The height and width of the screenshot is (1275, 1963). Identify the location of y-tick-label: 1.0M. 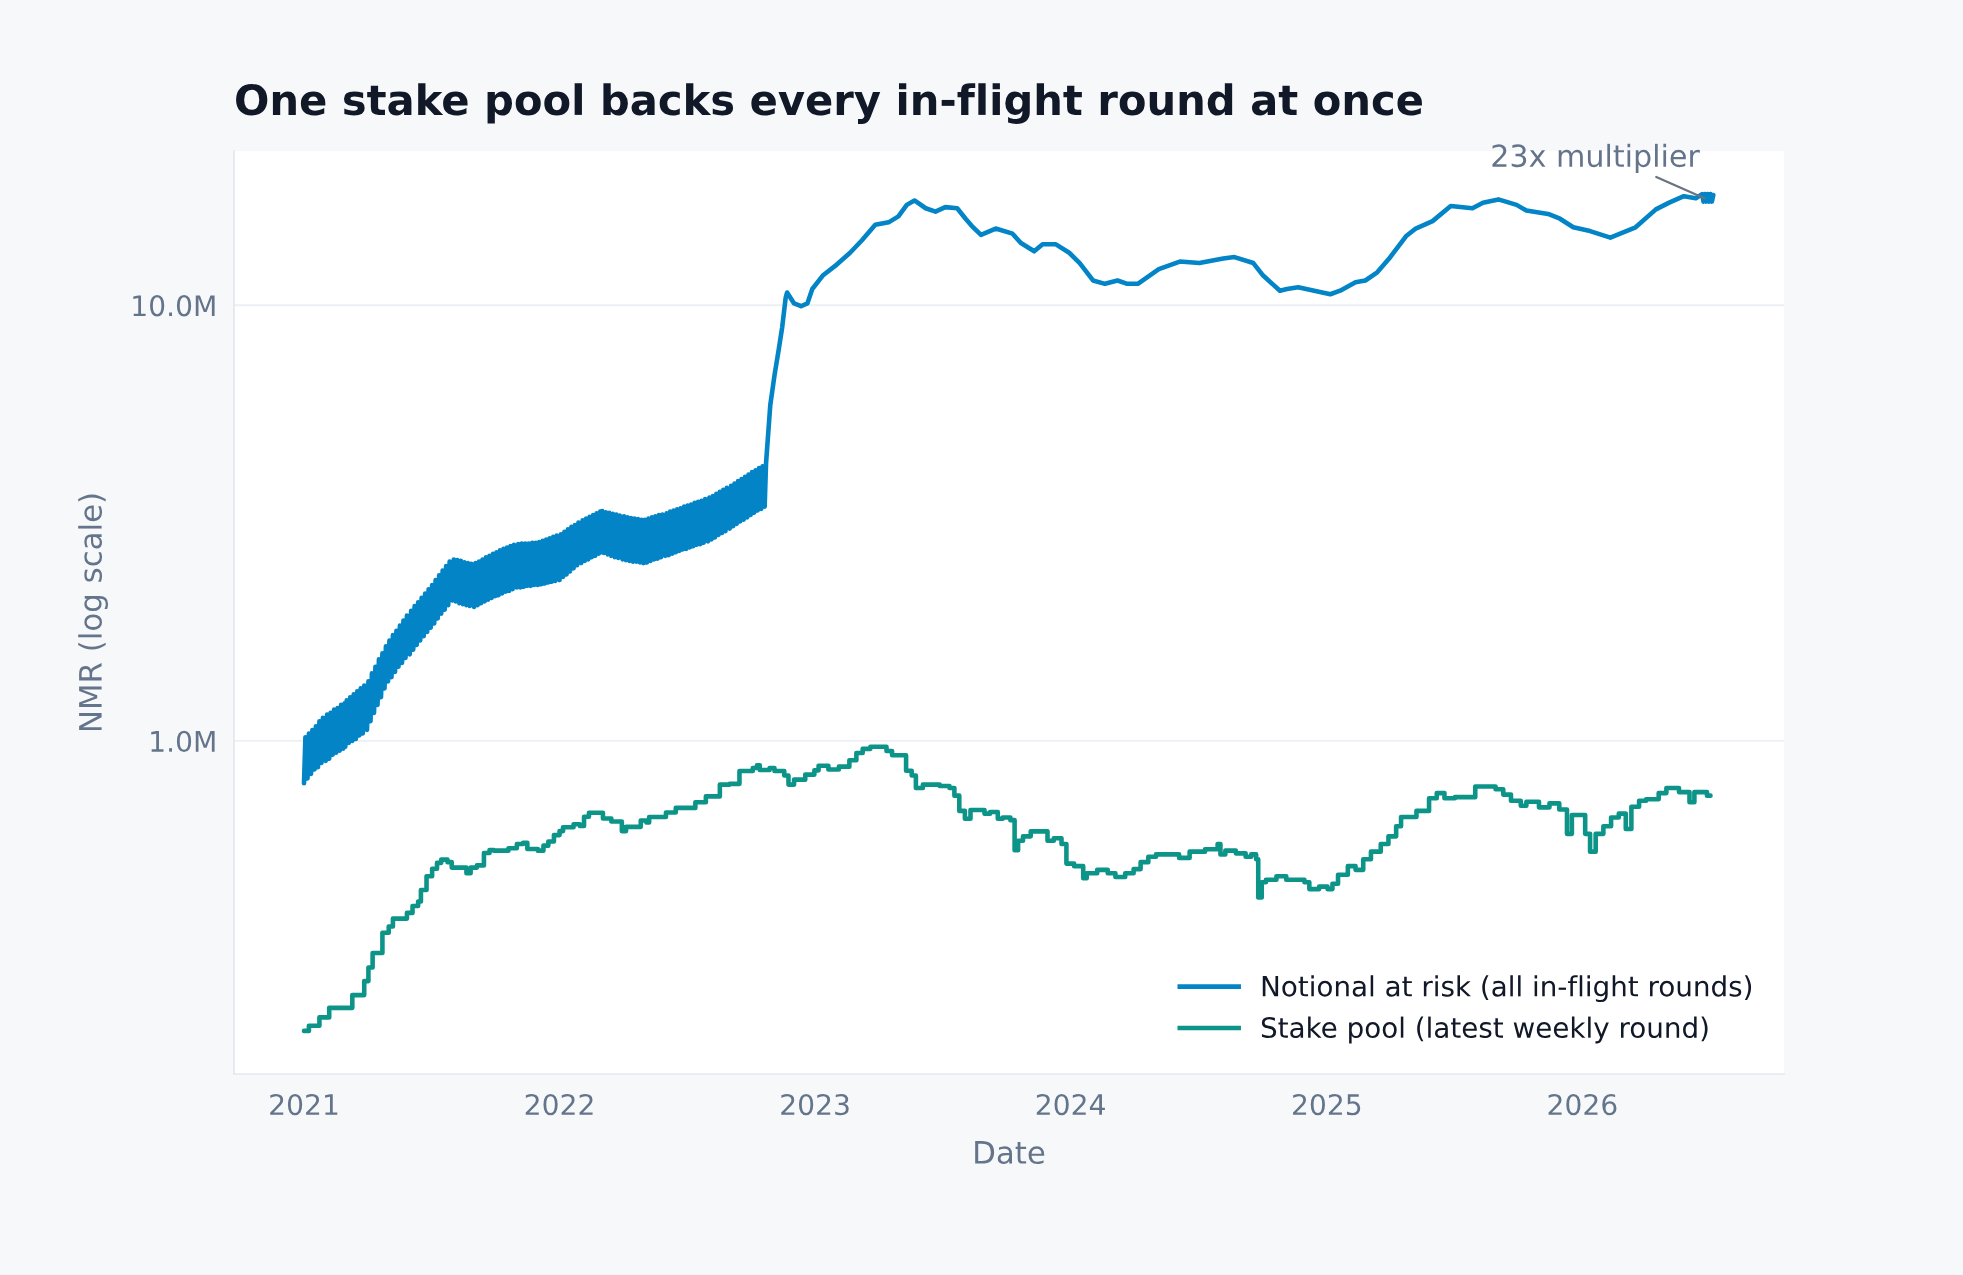
(183, 741).